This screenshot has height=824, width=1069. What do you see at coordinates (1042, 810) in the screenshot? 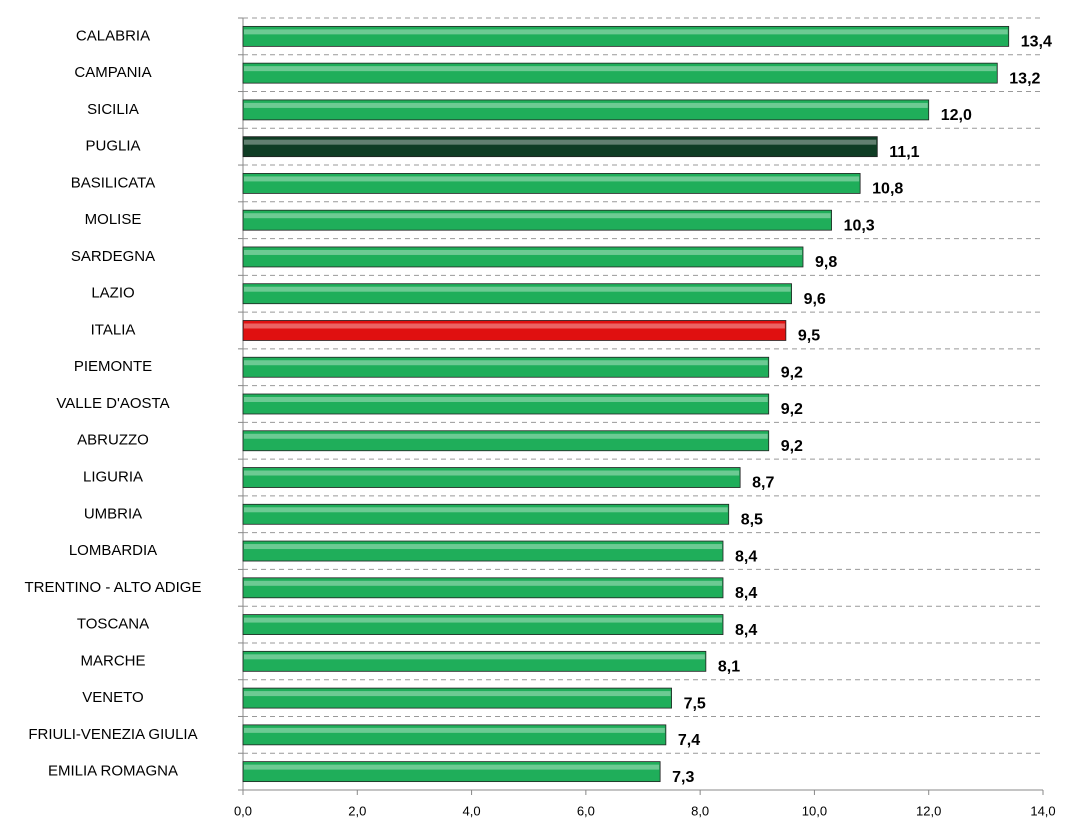
I see `x-tick-label: 14,0` at bounding box center [1042, 810].